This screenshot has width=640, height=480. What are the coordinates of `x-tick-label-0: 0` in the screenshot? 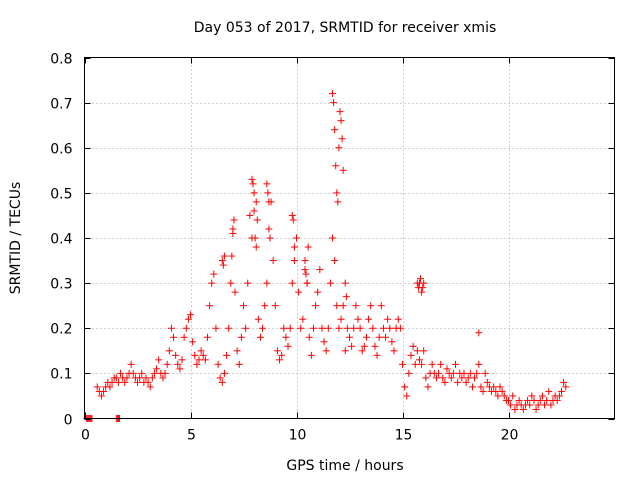 It's located at (85, 436).